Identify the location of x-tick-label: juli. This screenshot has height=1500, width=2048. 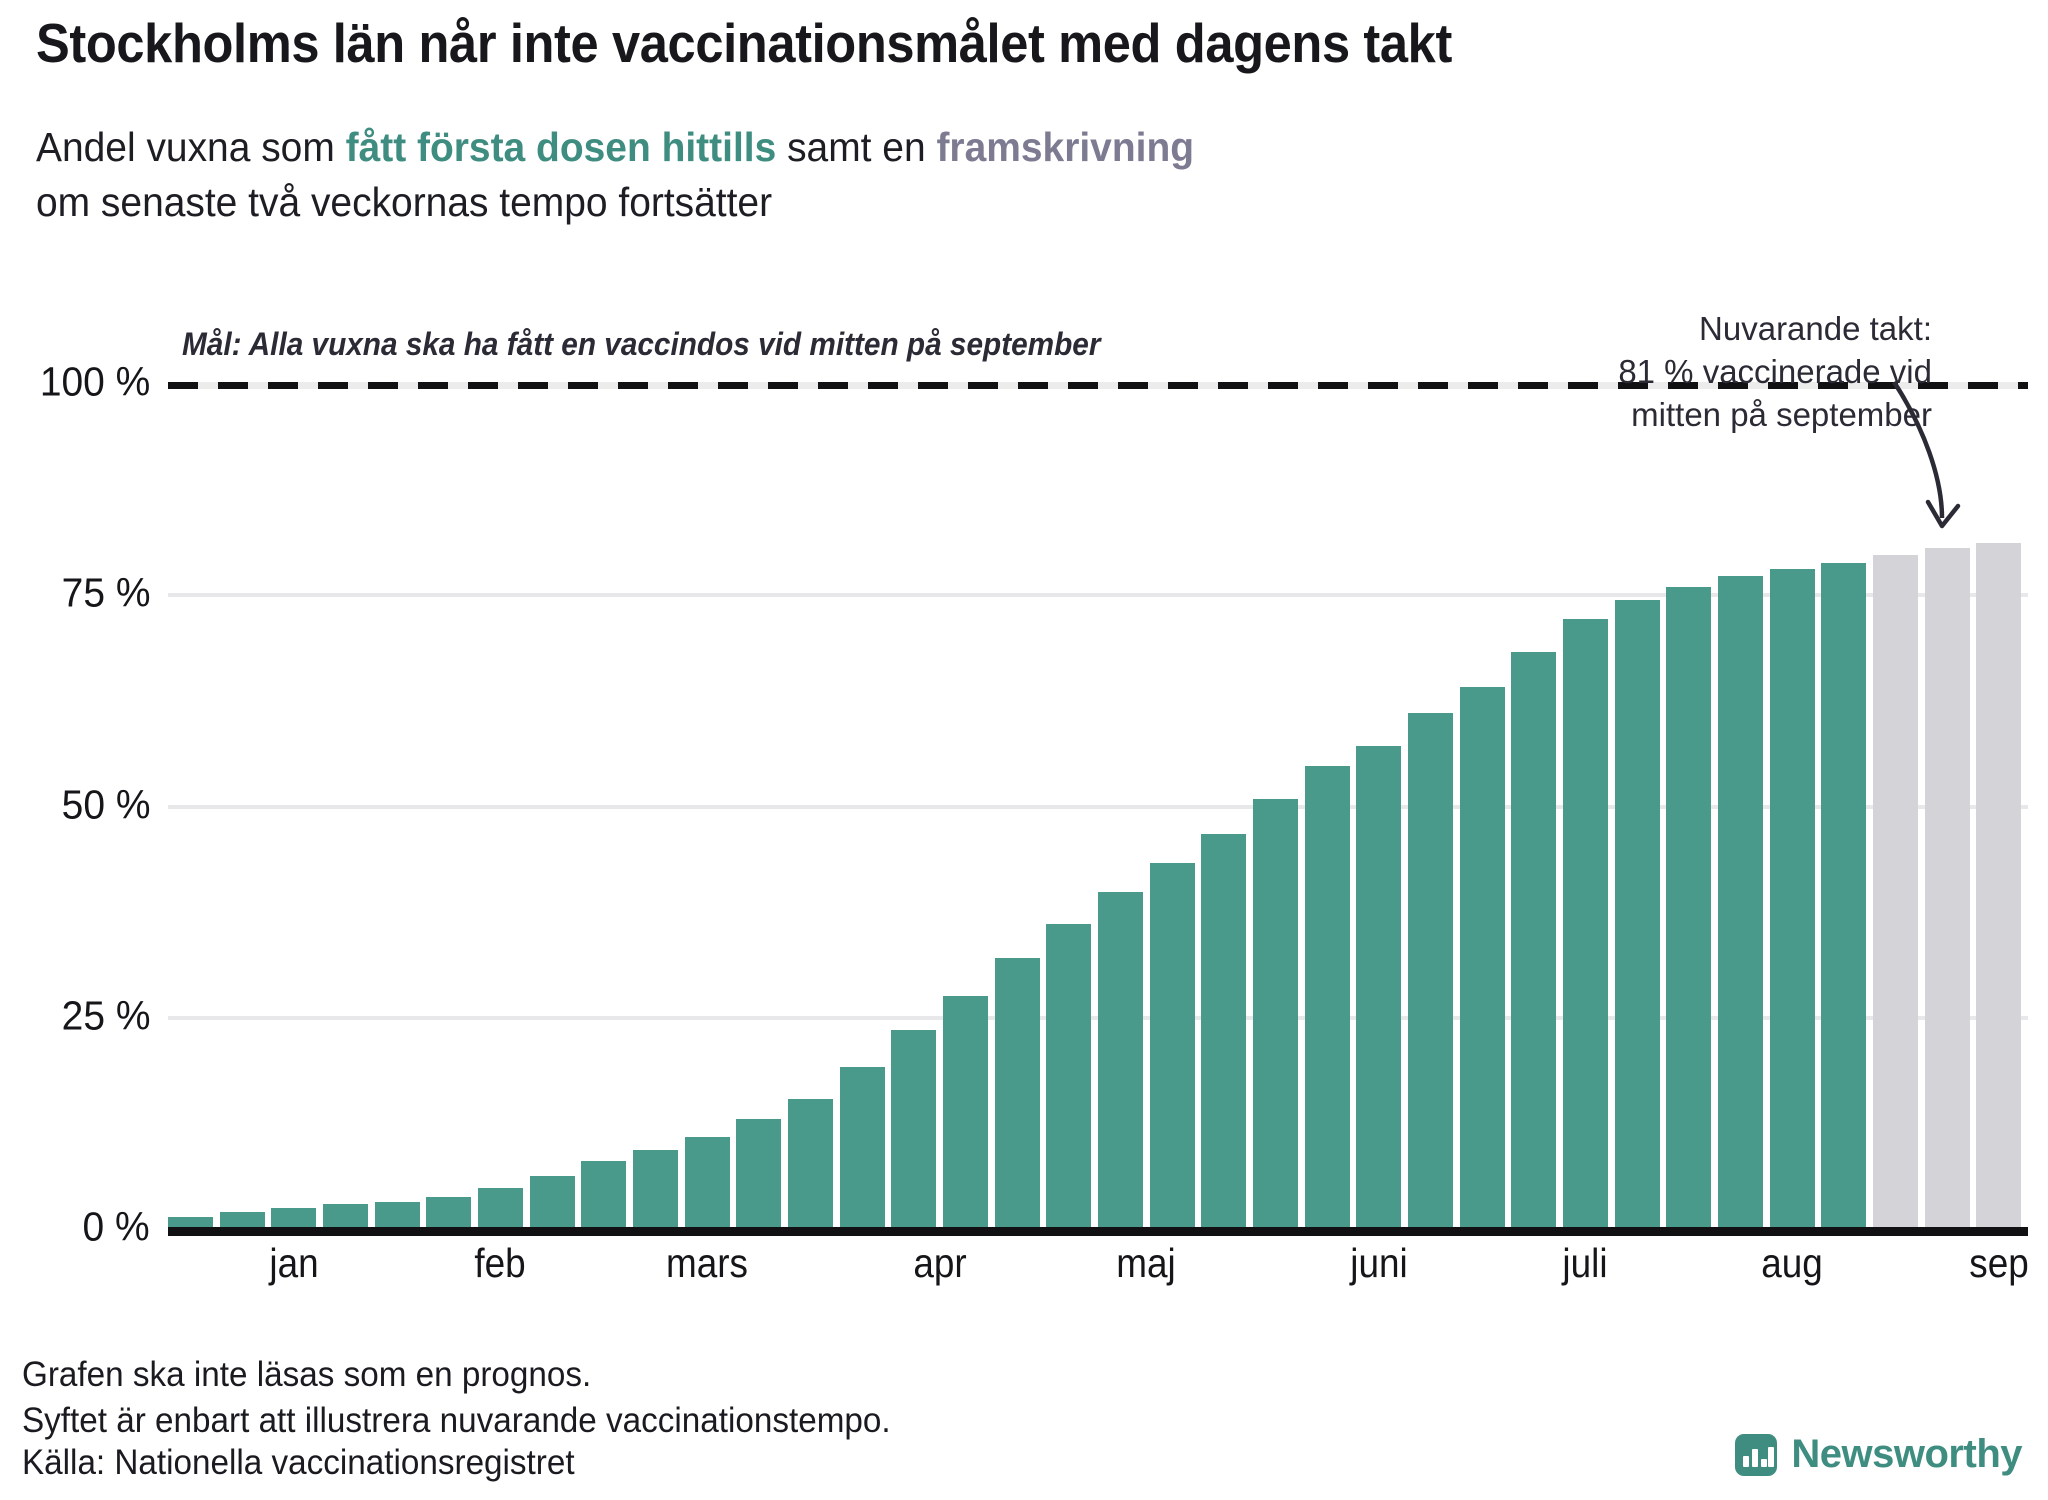
(1585, 1263).